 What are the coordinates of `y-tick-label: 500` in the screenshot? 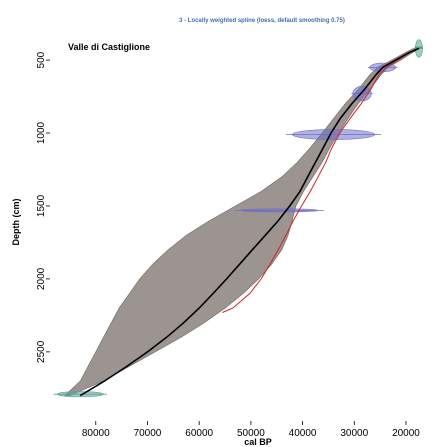 It's located at (41, 59).